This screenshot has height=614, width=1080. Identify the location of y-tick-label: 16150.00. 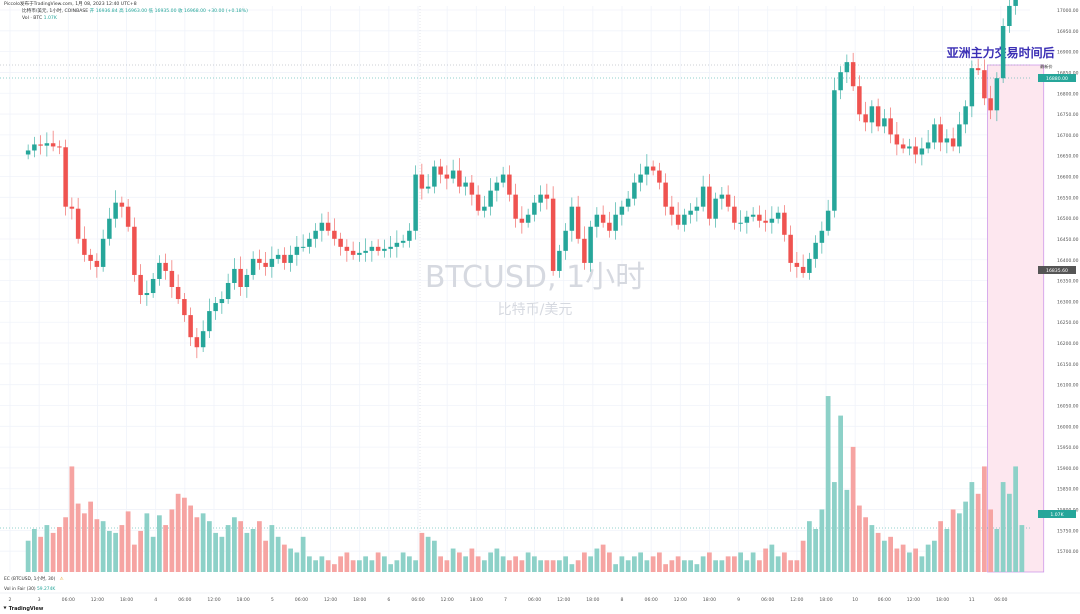
(1068, 365).